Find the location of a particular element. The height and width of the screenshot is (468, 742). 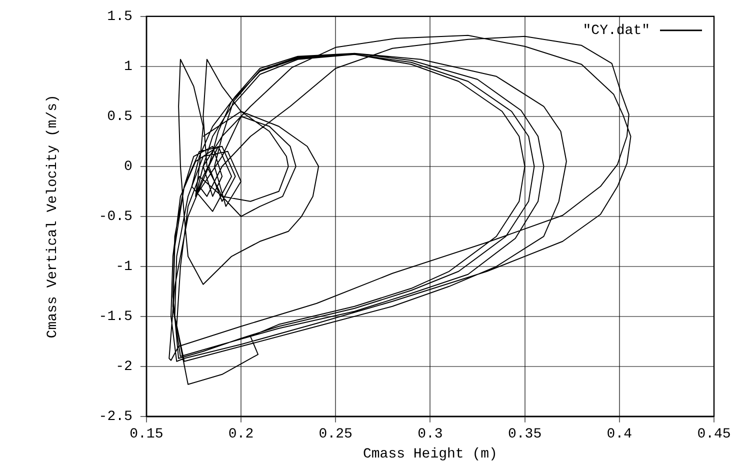

x-tick-label: 0.2 is located at coordinates (241, 434).